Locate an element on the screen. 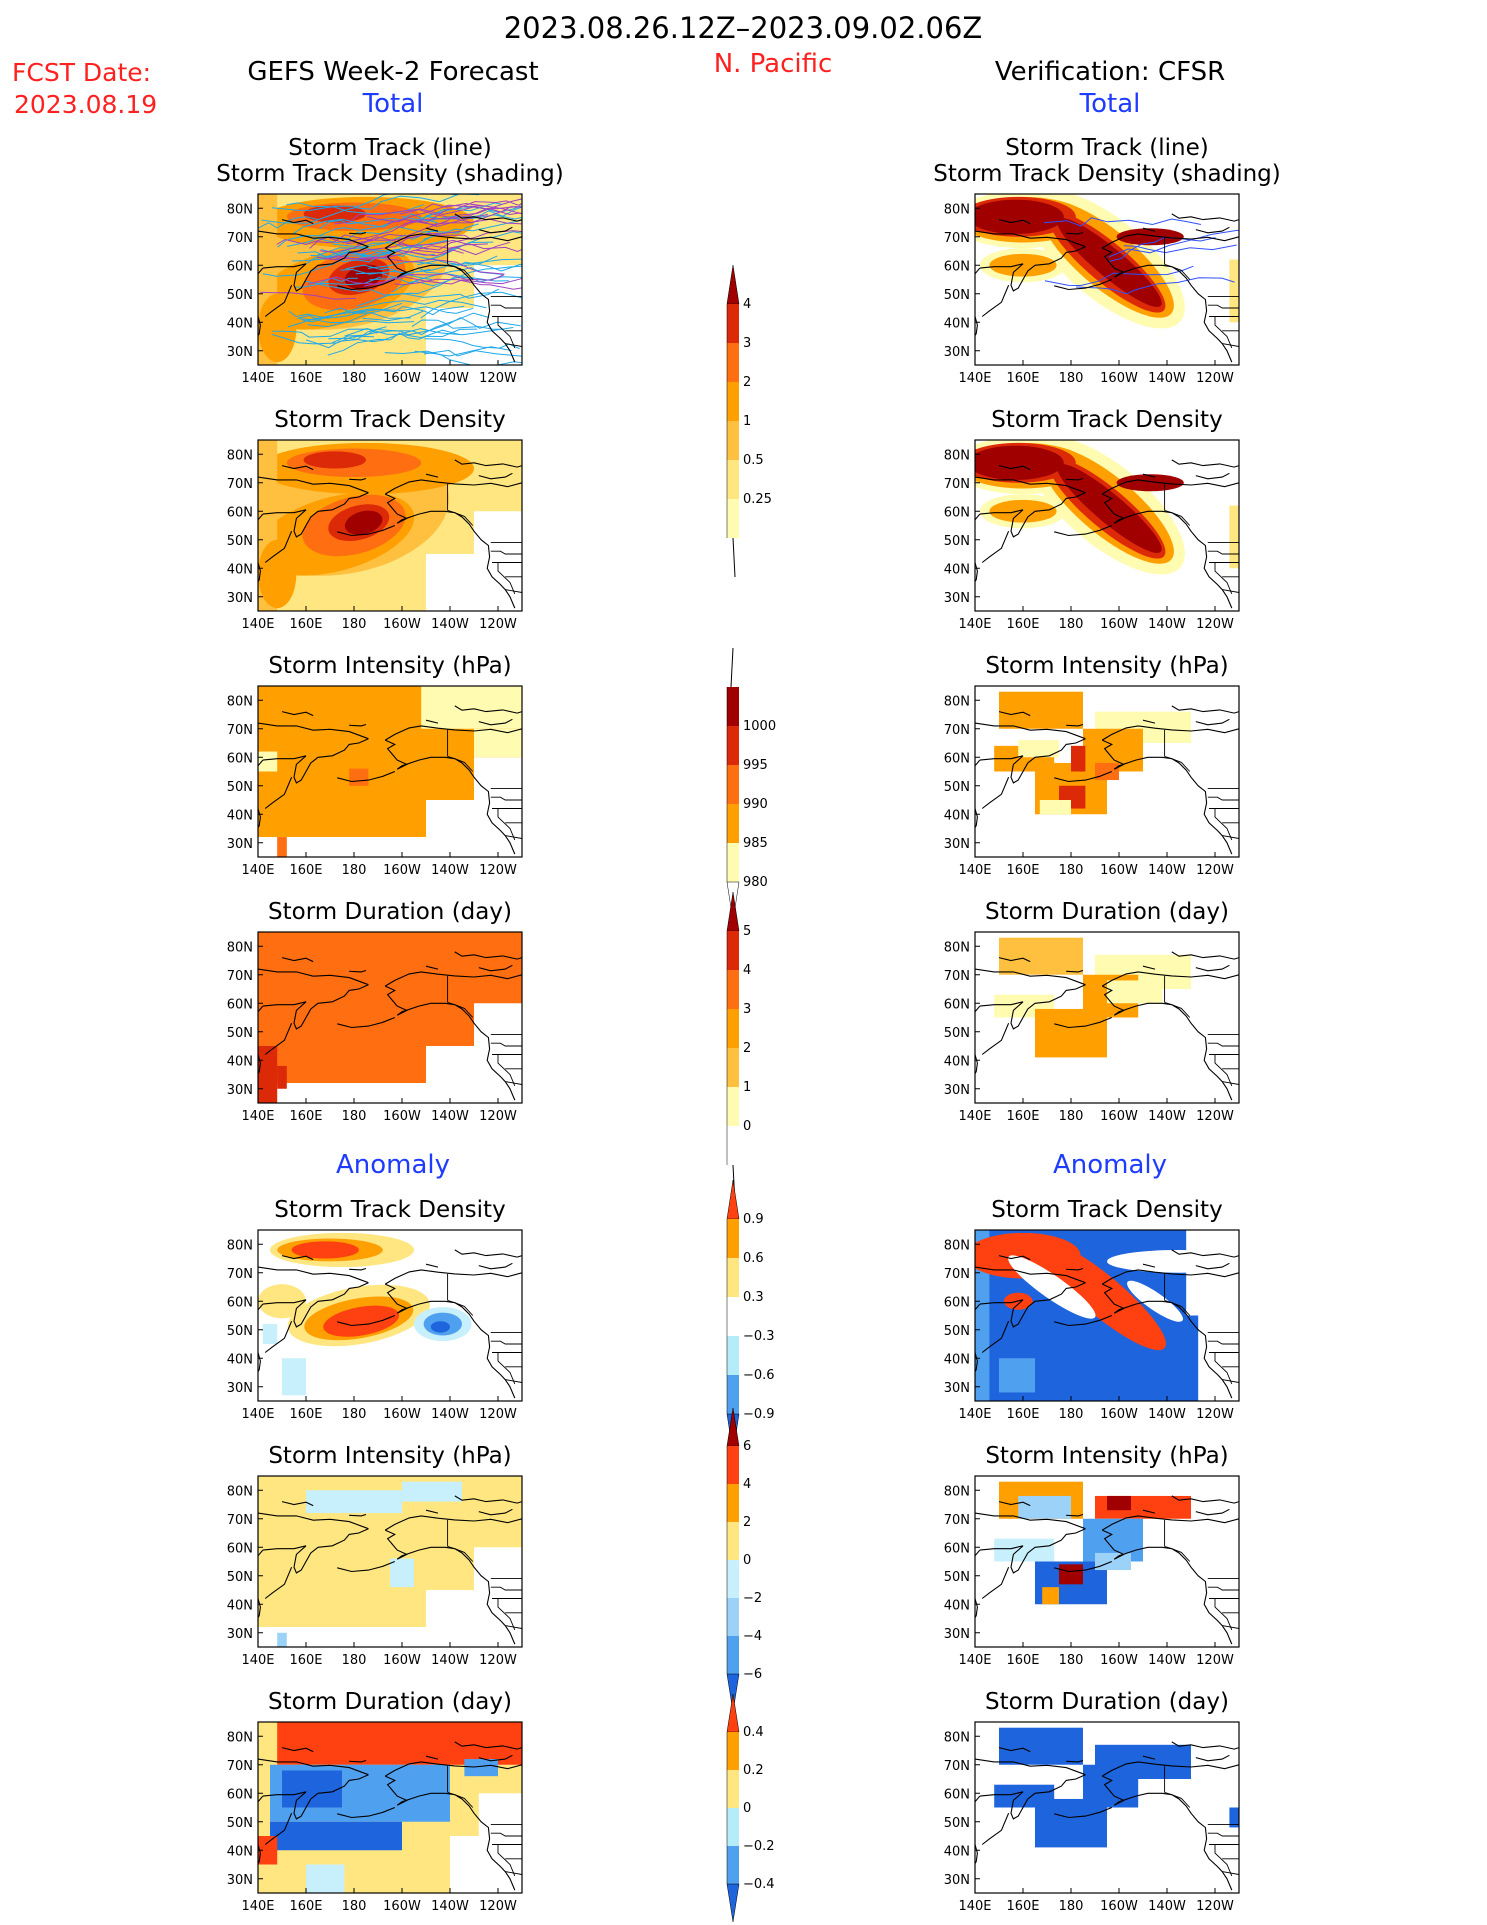 This screenshot has height=1925, width=1487. colorbar-label: −0.3 is located at coordinates (759, 1336).